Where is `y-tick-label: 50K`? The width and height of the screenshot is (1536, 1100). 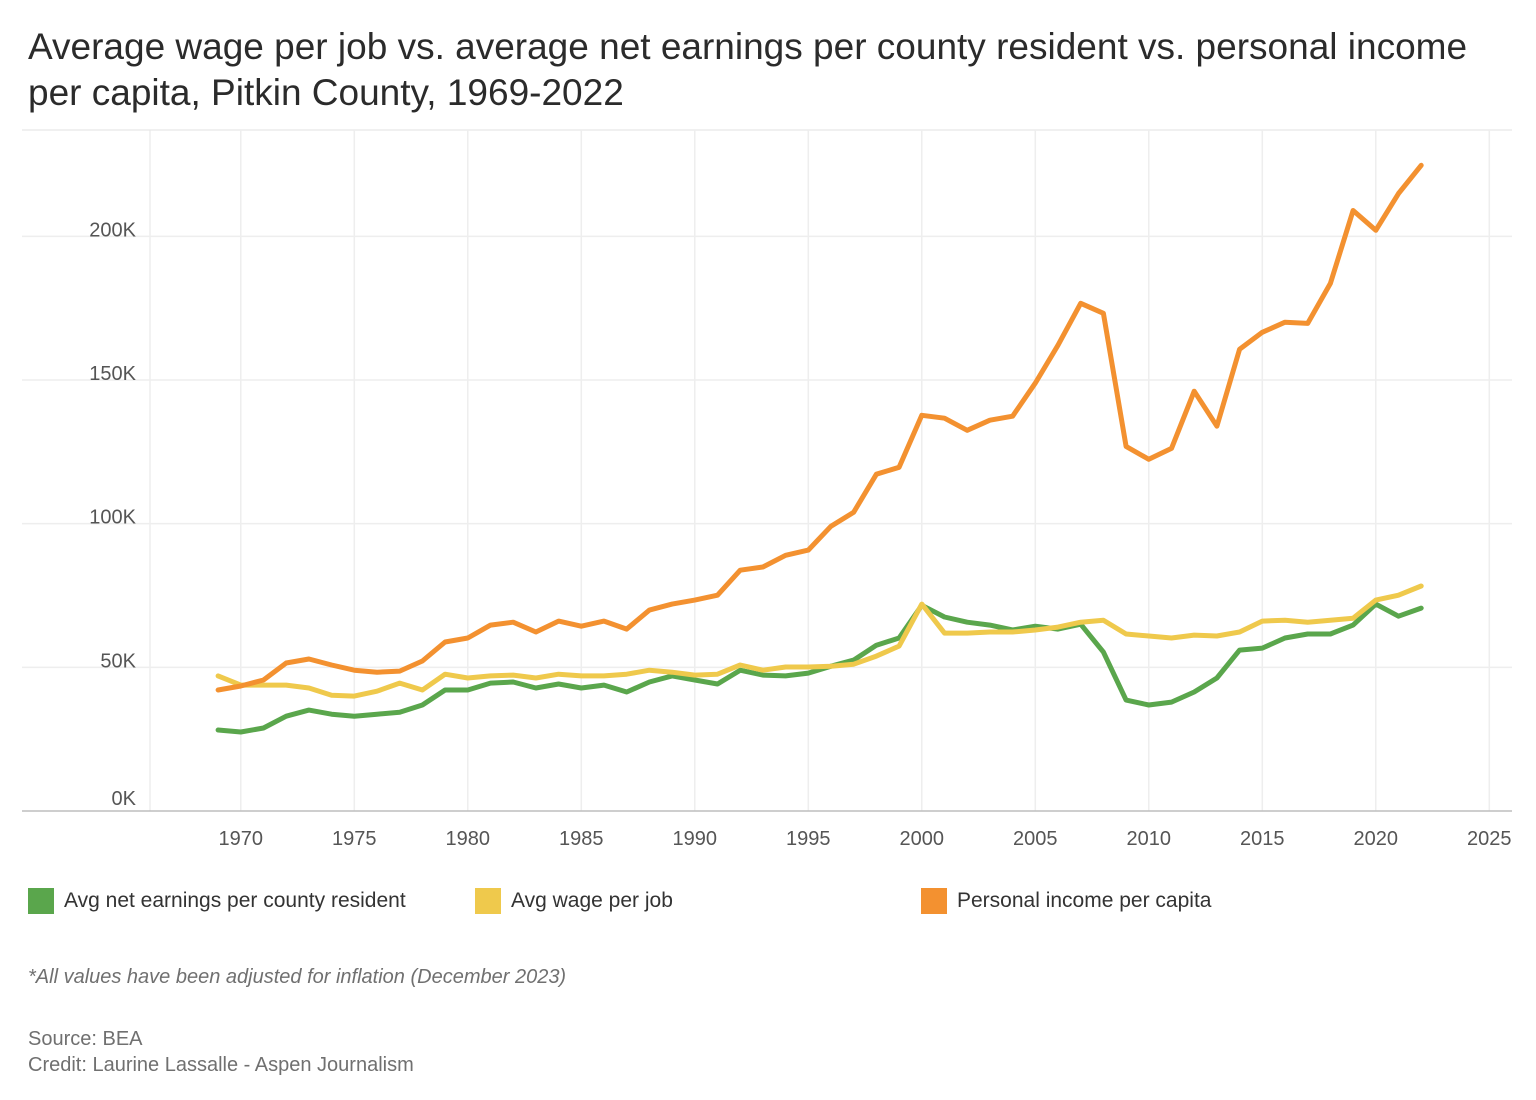
y-tick-label: 50K is located at coordinates (118, 661).